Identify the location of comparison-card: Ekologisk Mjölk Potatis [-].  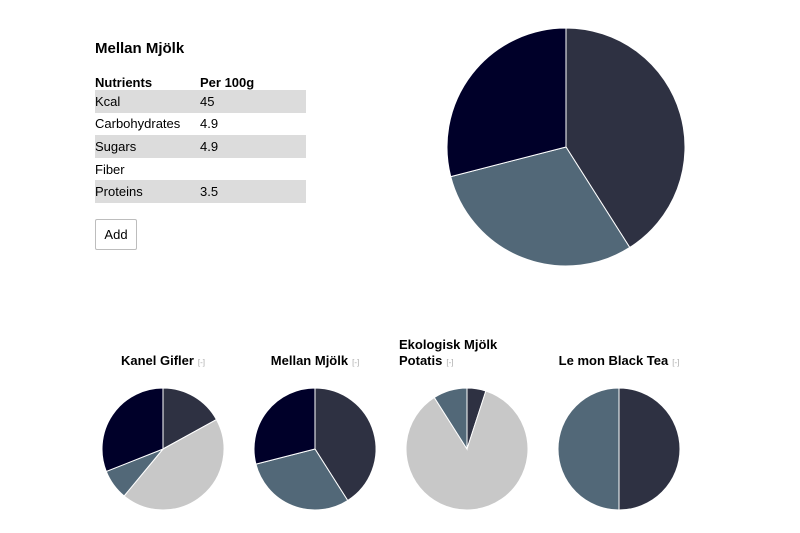
(467, 425).